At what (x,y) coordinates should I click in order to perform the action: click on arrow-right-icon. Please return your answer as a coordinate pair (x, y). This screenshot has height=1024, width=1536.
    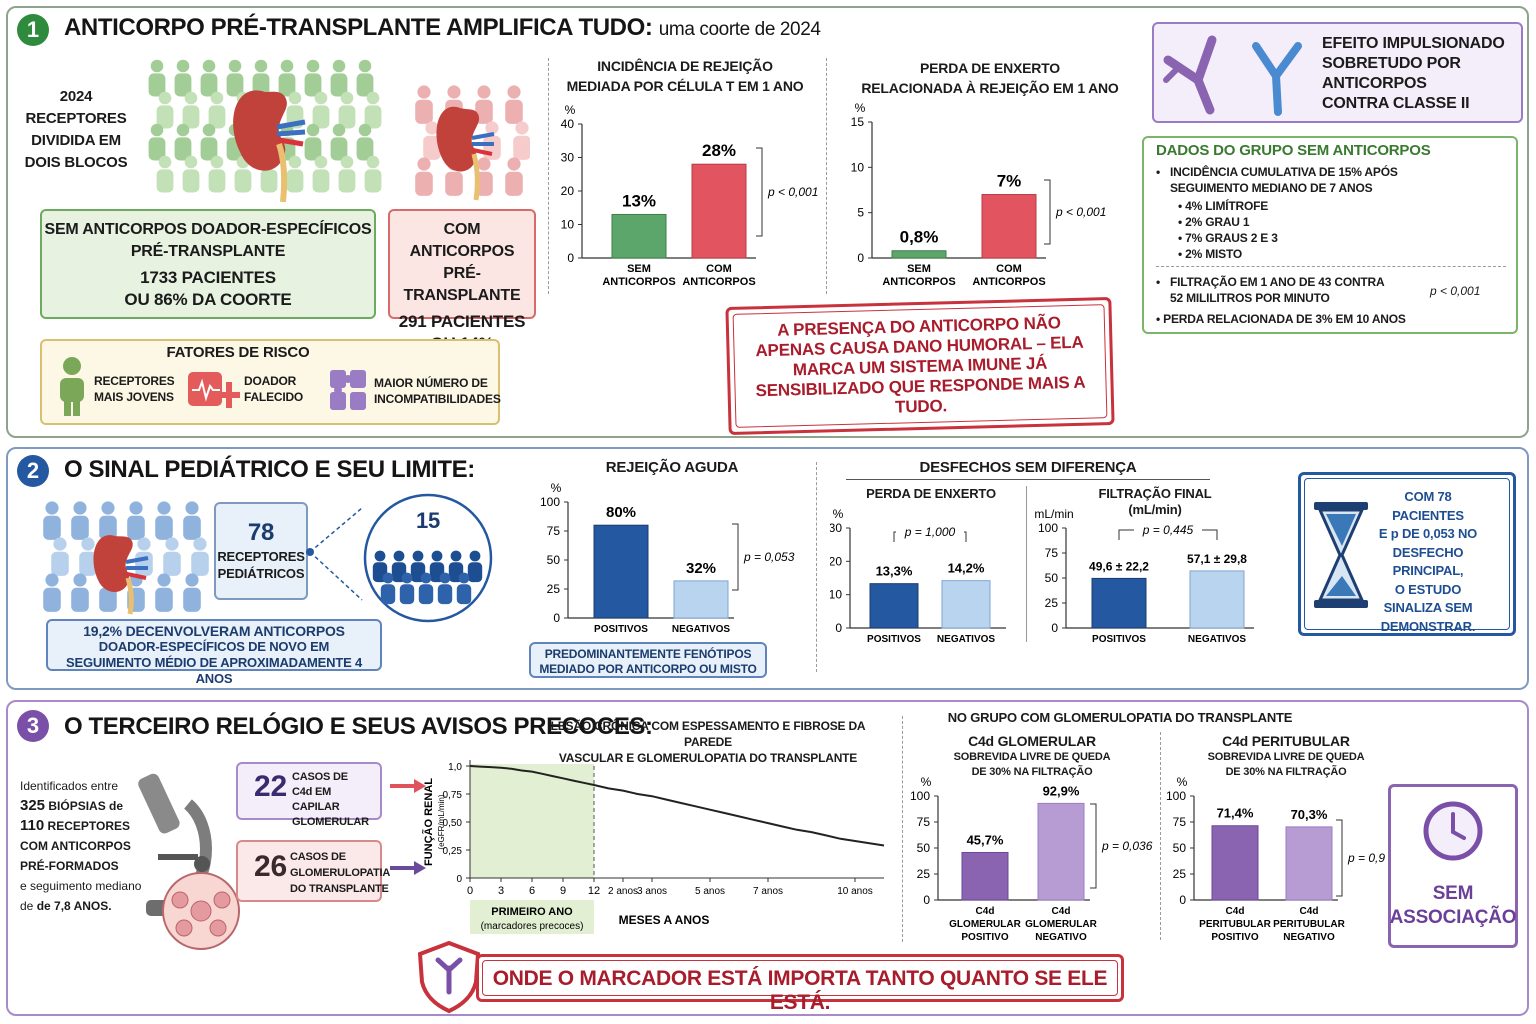
    Looking at the image, I should click on (408, 868).